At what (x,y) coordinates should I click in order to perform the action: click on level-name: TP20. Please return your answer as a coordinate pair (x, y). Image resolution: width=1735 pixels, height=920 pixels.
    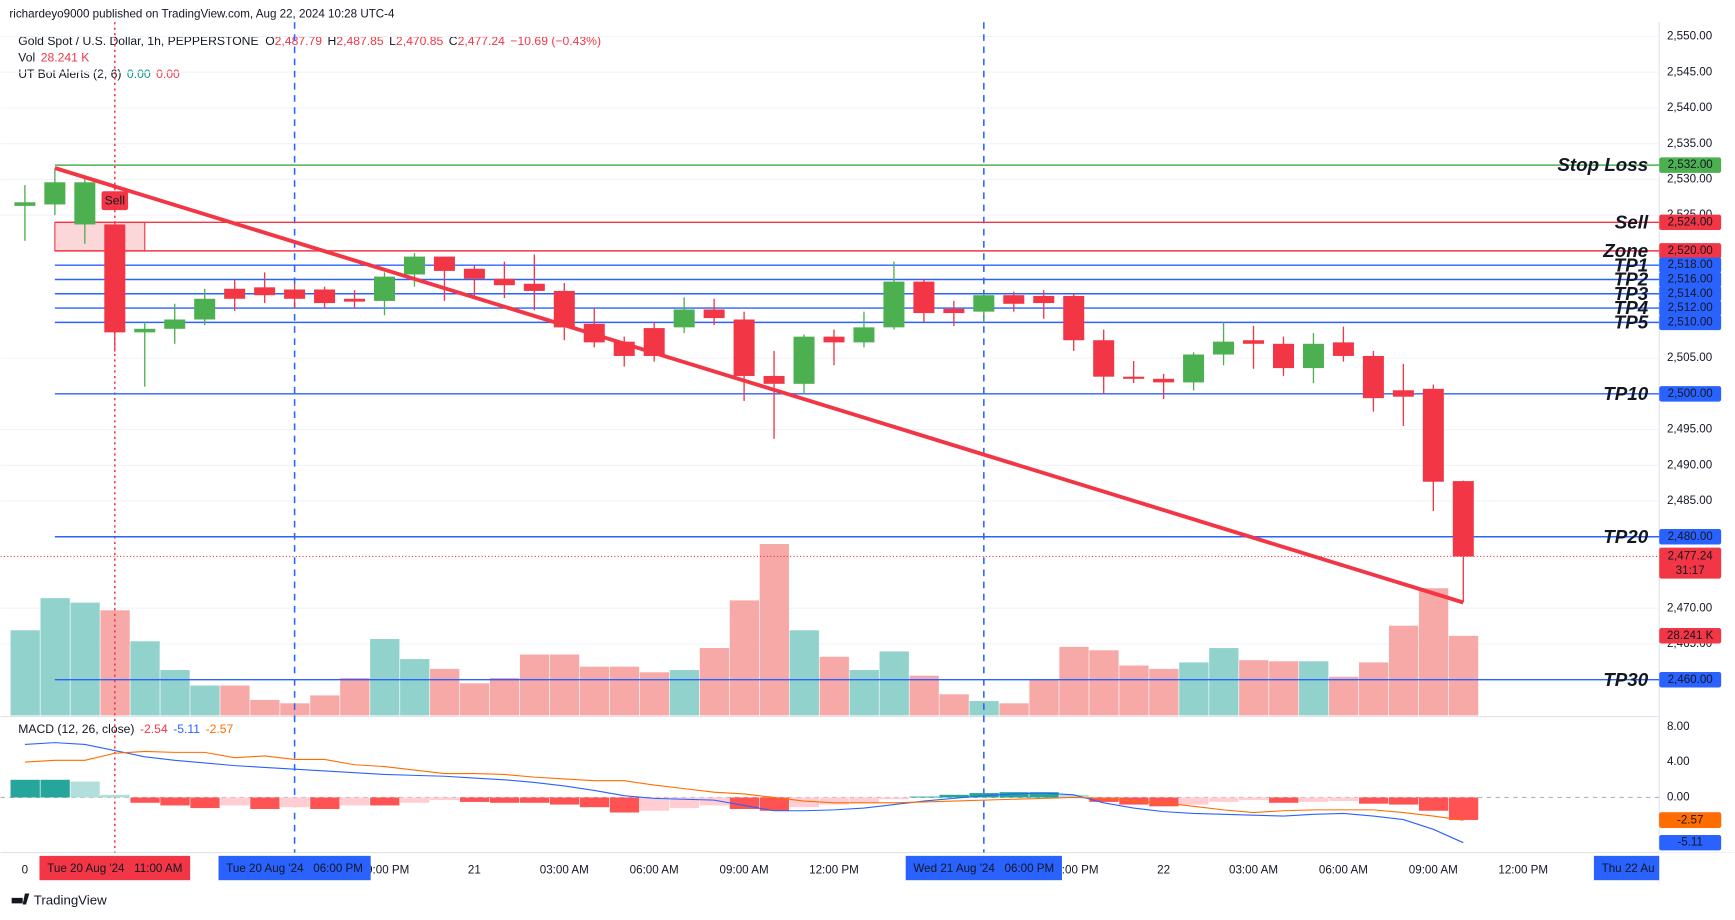
    Looking at the image, I should click on (1625, 536).